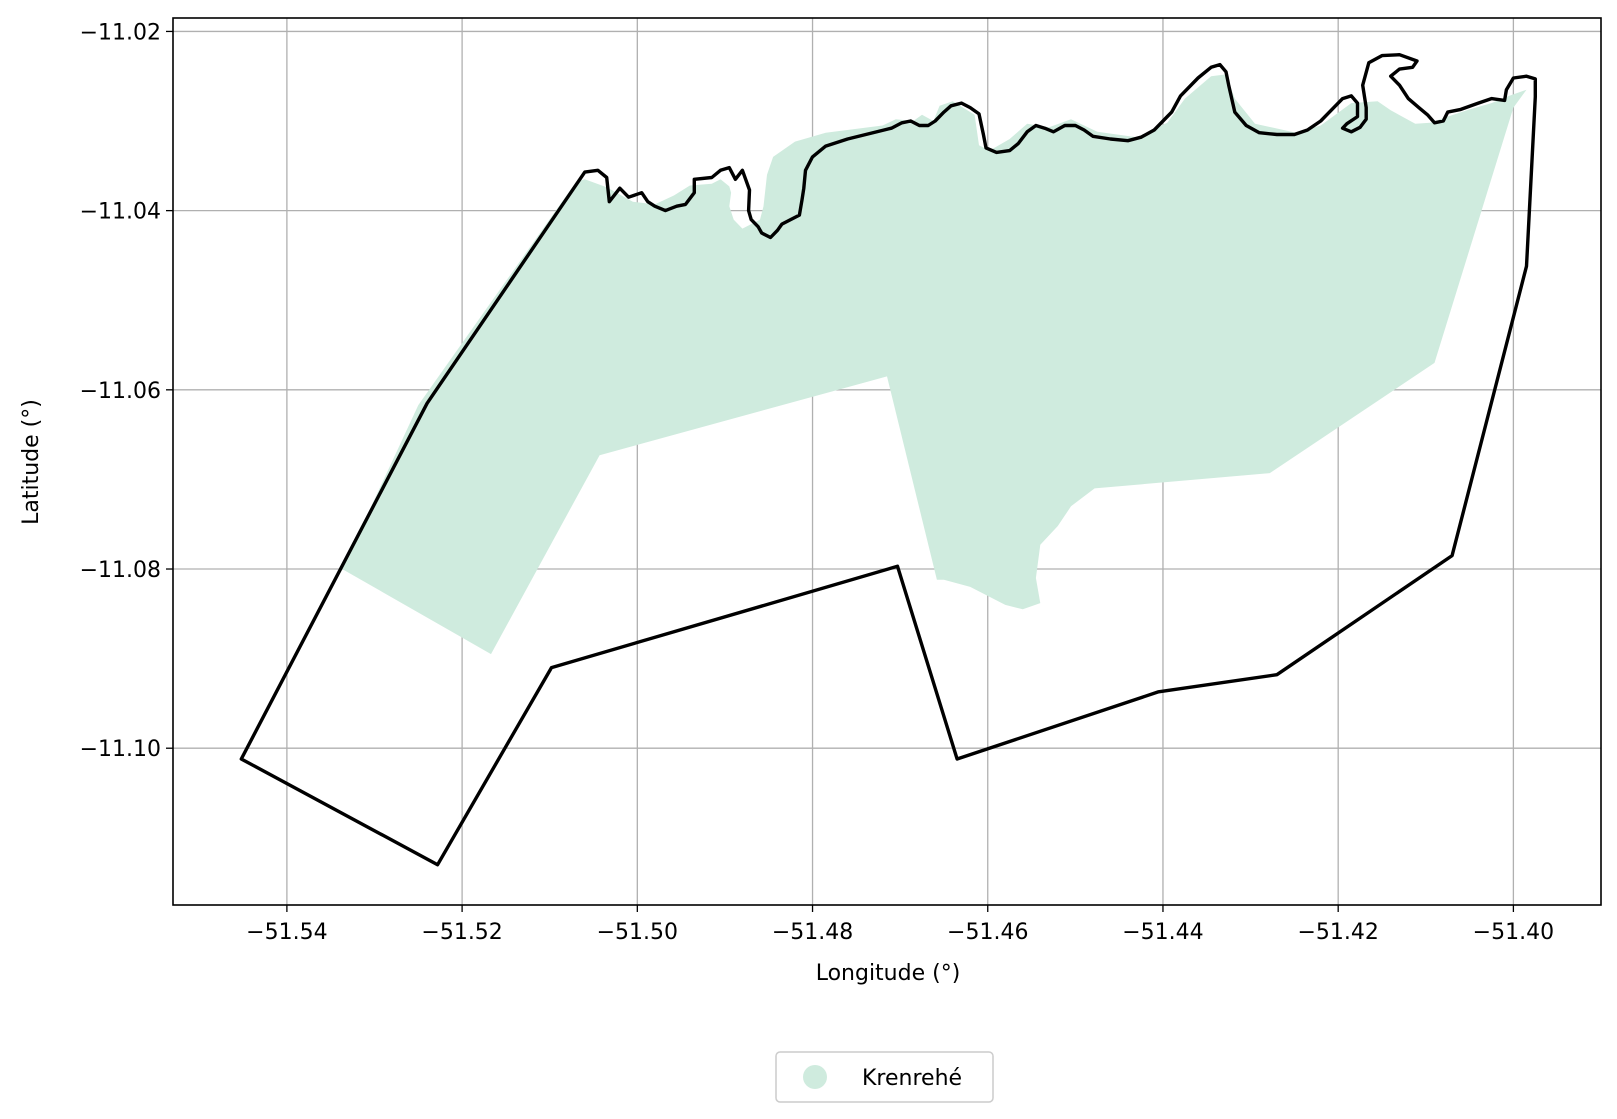 This screenshot has height=1119, width=1617. I want to click on y-tick-label: −11.04, so click(120, 212).